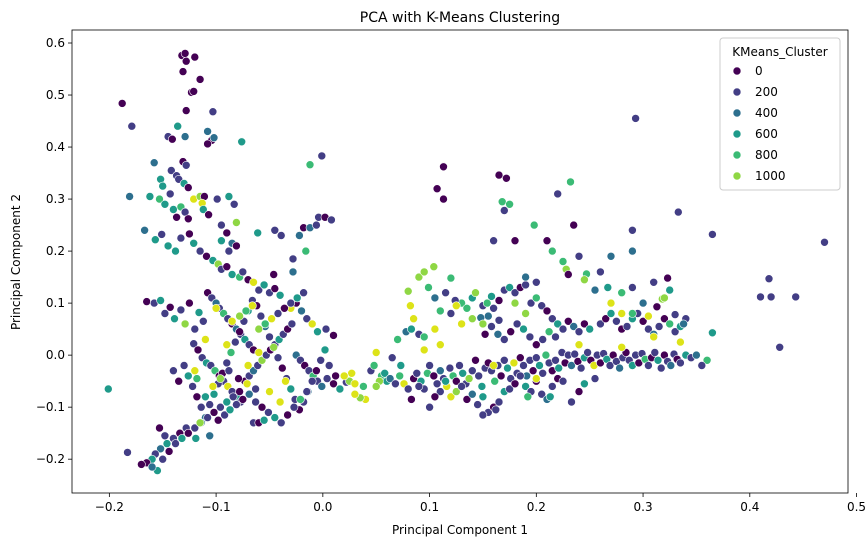 The image size is (866, 547). Describe the element at coordinates (55, 147) in the screenshot. I see `y-tick-label: 0.4` at that location.